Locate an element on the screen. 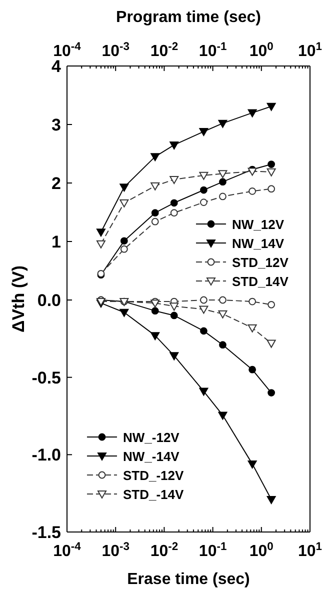 The width and height of the screenshot is (325, 597). y-tick-label: -0.5 is located at coordinates (46, 378).